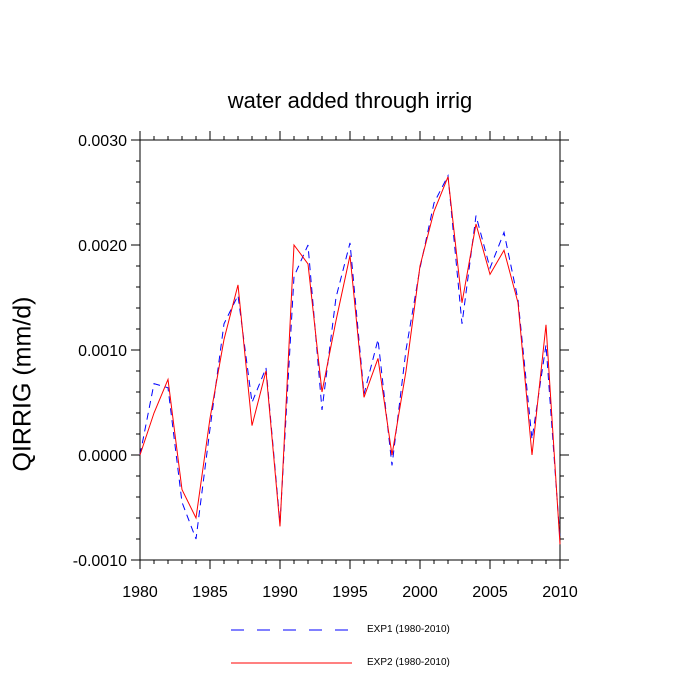 This screenshot has height=700, width=700. What do you see at coordinates (280, 592) in the screenshot?
I see `x-tick-label: 1990` at bounding box center [280, 592].